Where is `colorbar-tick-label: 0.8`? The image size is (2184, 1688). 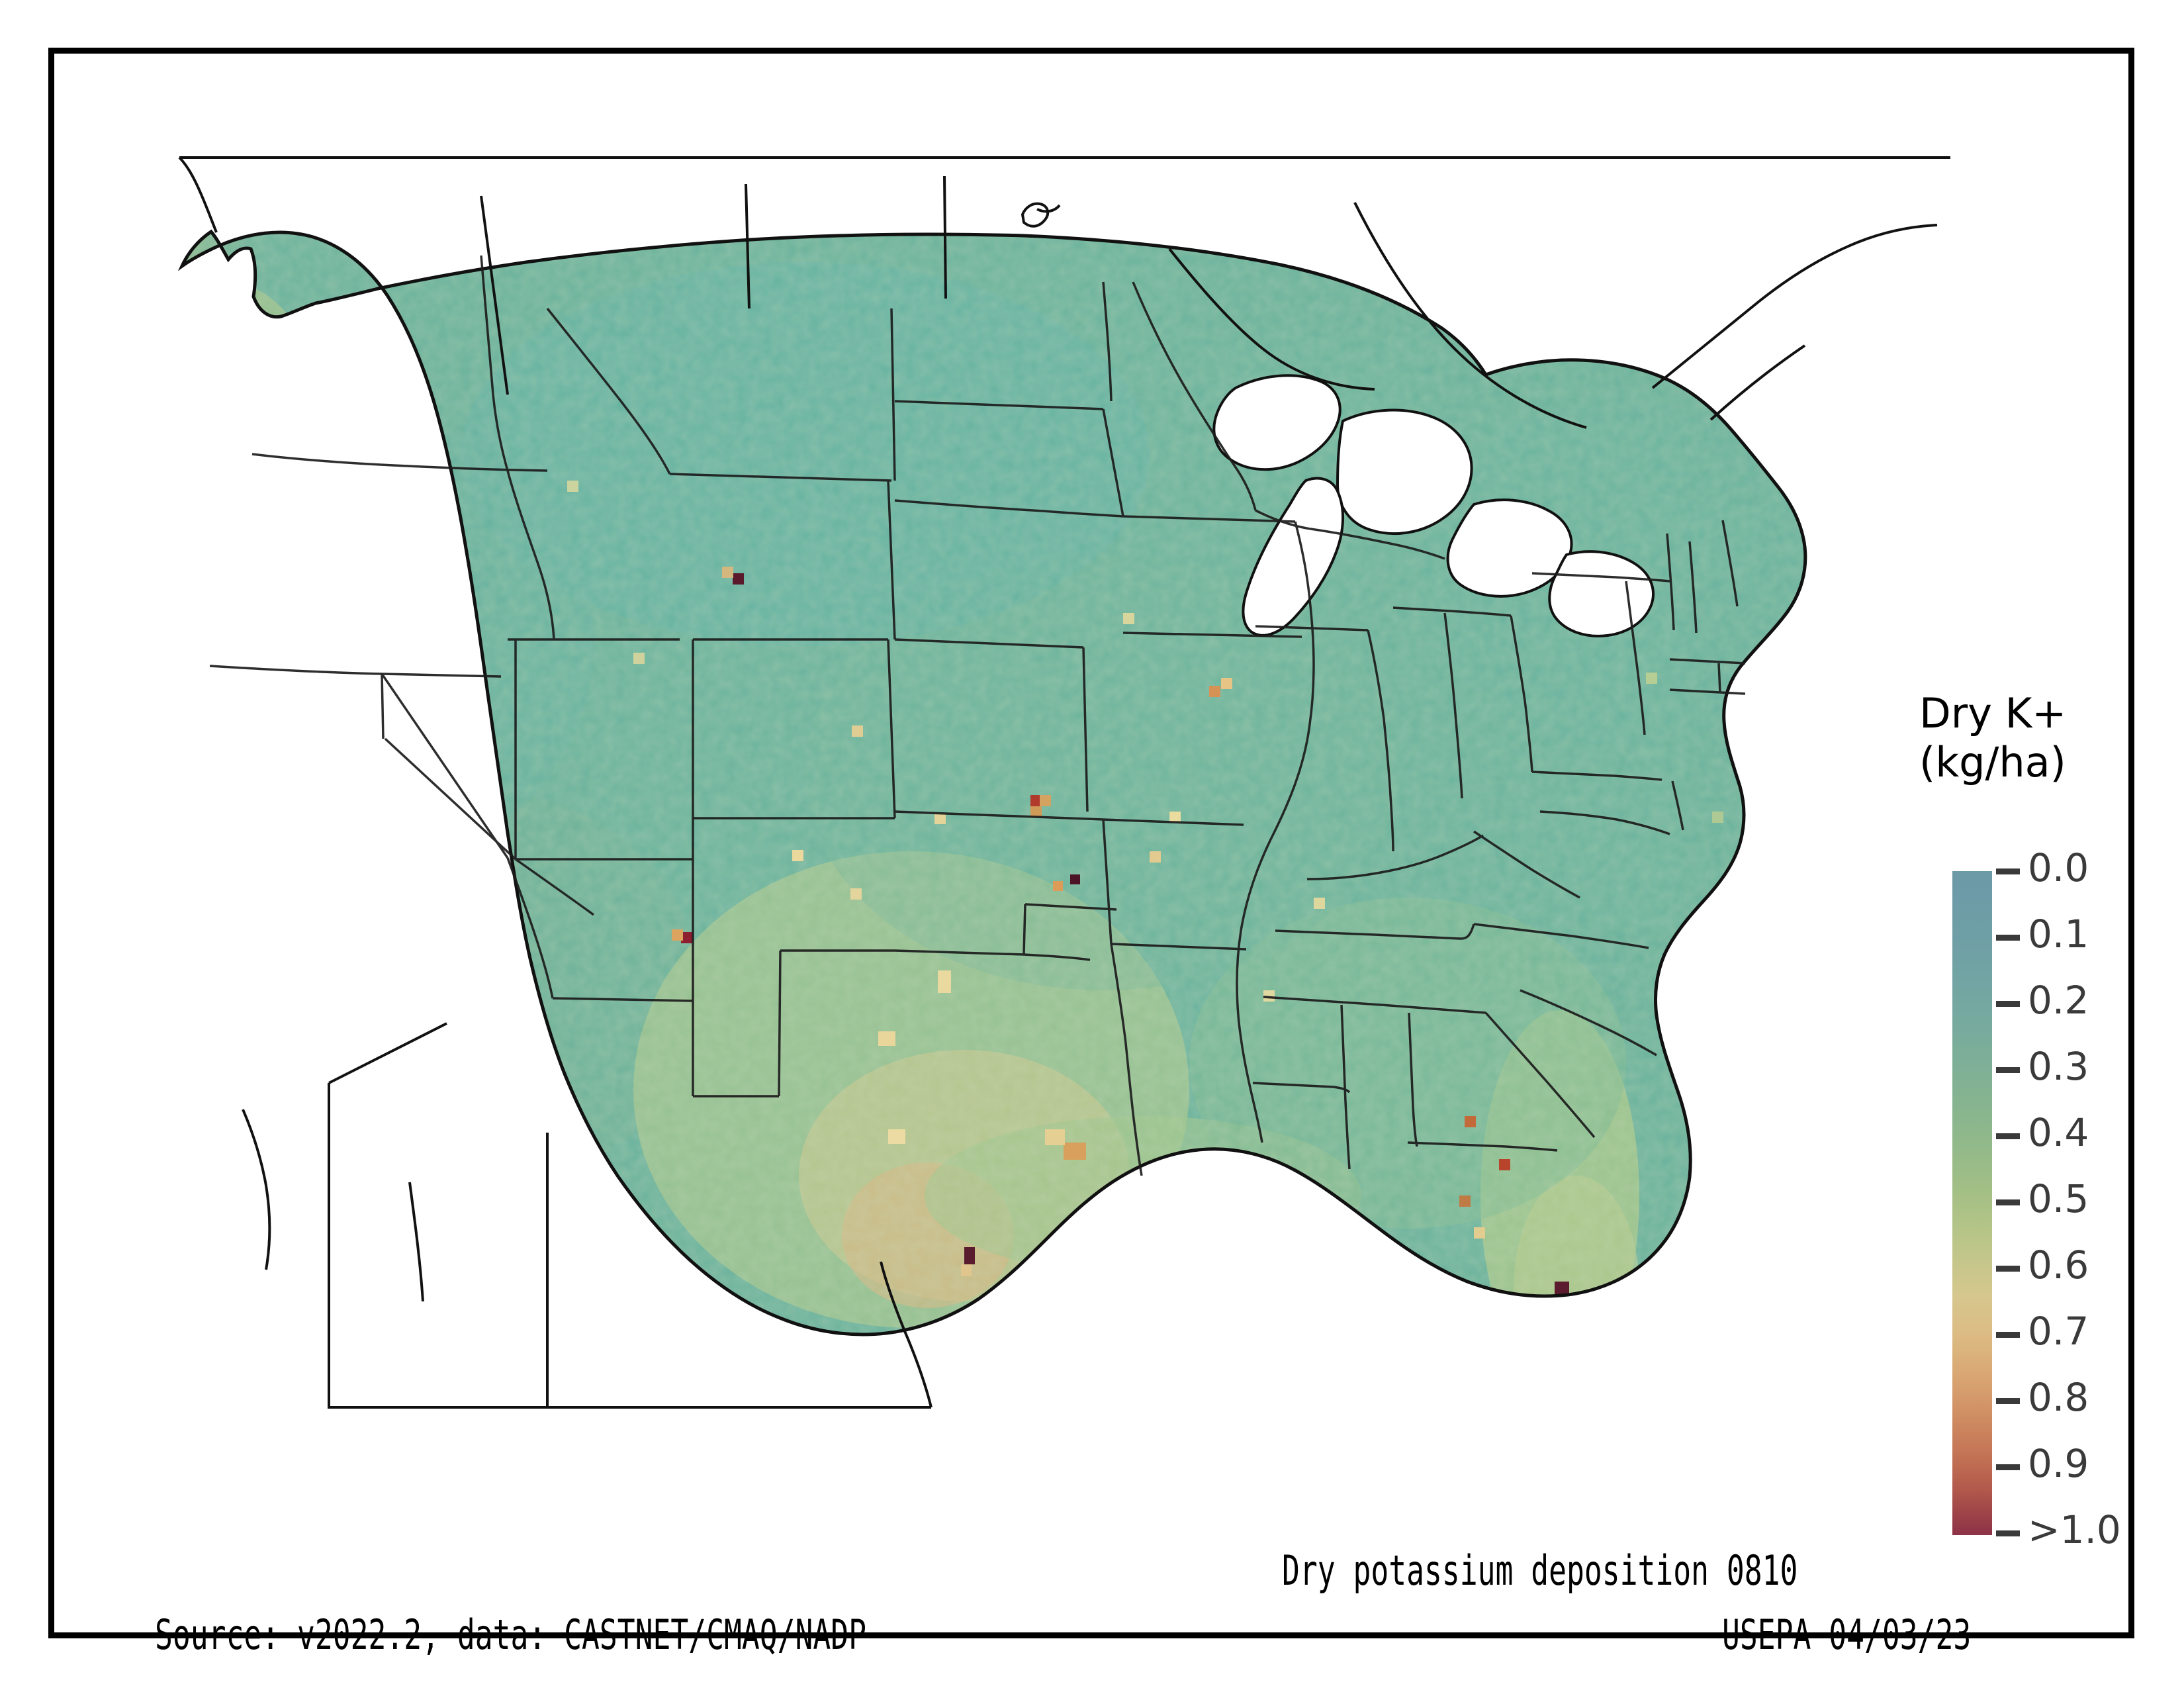 colorbar-tick-label: 0.8 is located at coordinates (2058, 1397).